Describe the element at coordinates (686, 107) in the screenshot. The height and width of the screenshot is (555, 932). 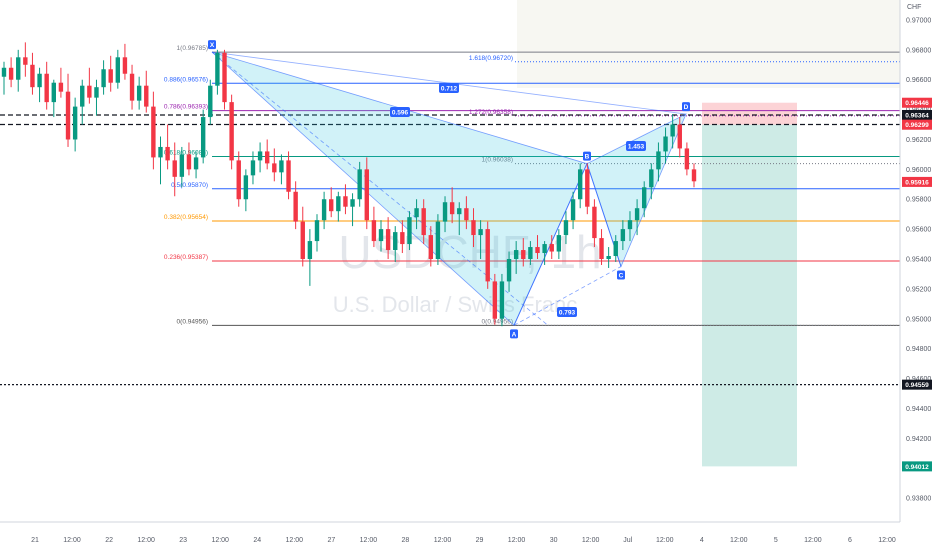
I see `pattern-point-label: D` at that location.